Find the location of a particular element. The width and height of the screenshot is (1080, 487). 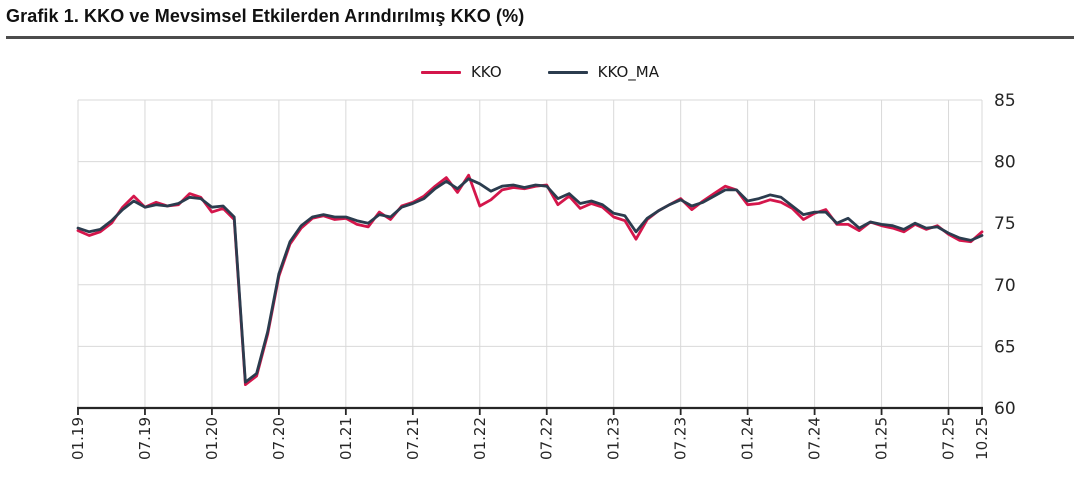

legend-item-kko: KKO is located at coordinates (461, 72).